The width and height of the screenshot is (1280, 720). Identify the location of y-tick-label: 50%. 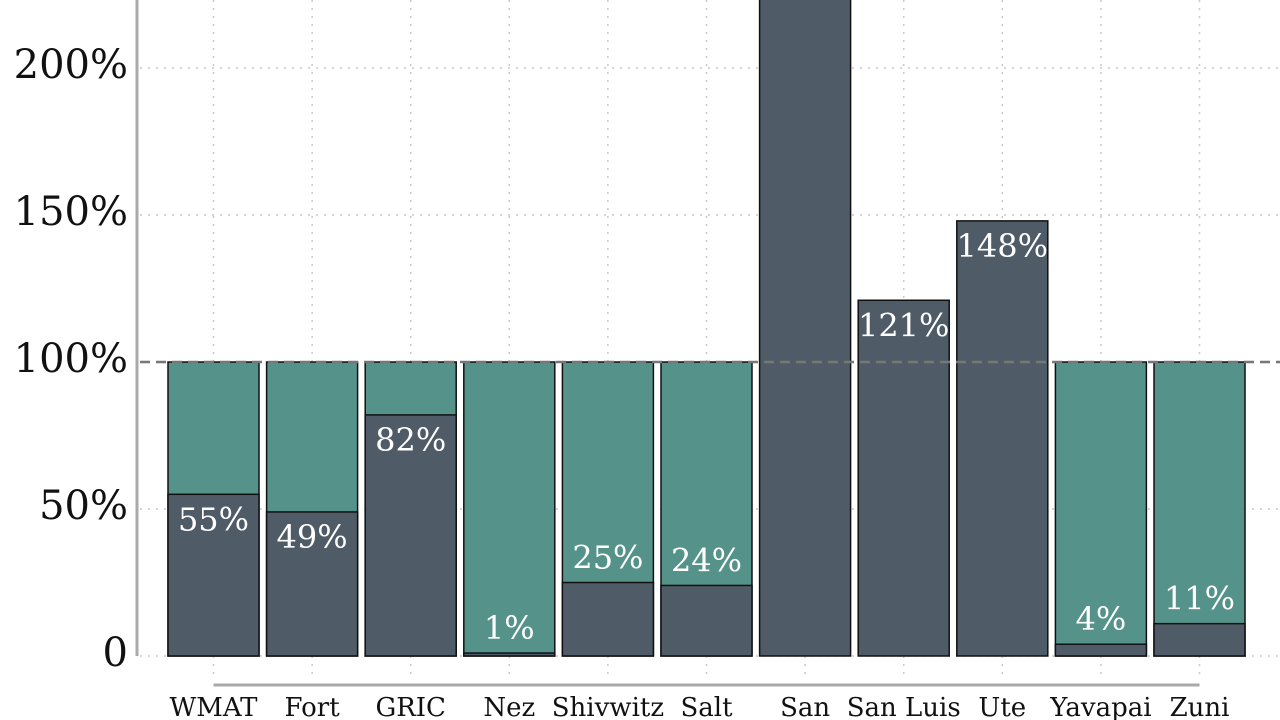
(83, 506).